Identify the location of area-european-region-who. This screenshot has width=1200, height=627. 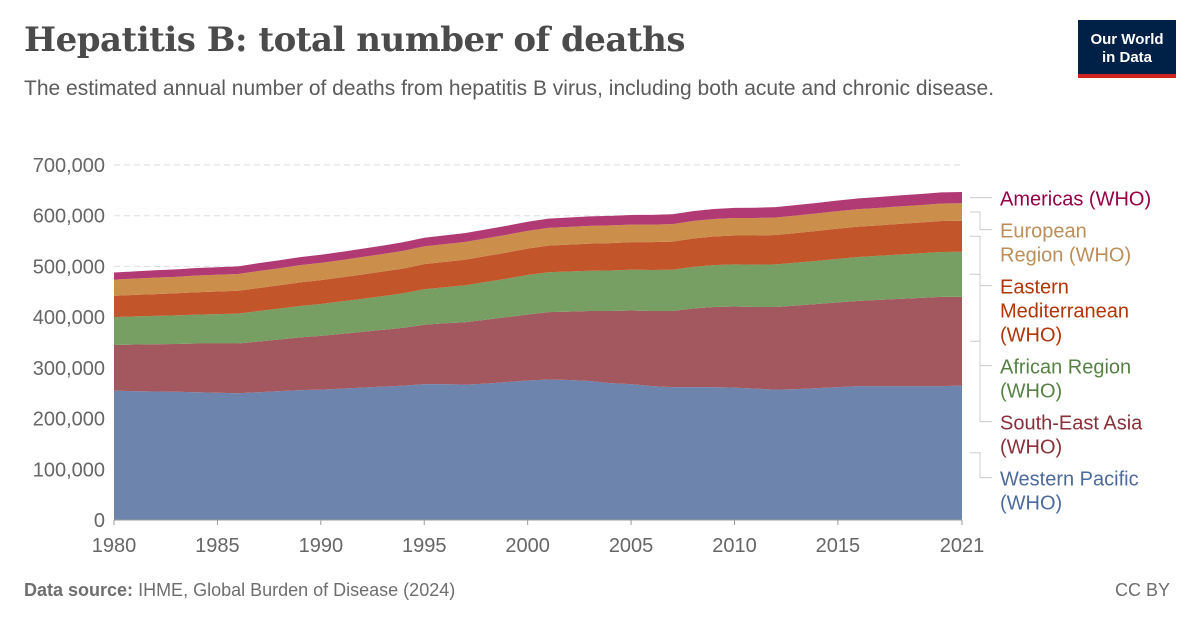
(538, 249).